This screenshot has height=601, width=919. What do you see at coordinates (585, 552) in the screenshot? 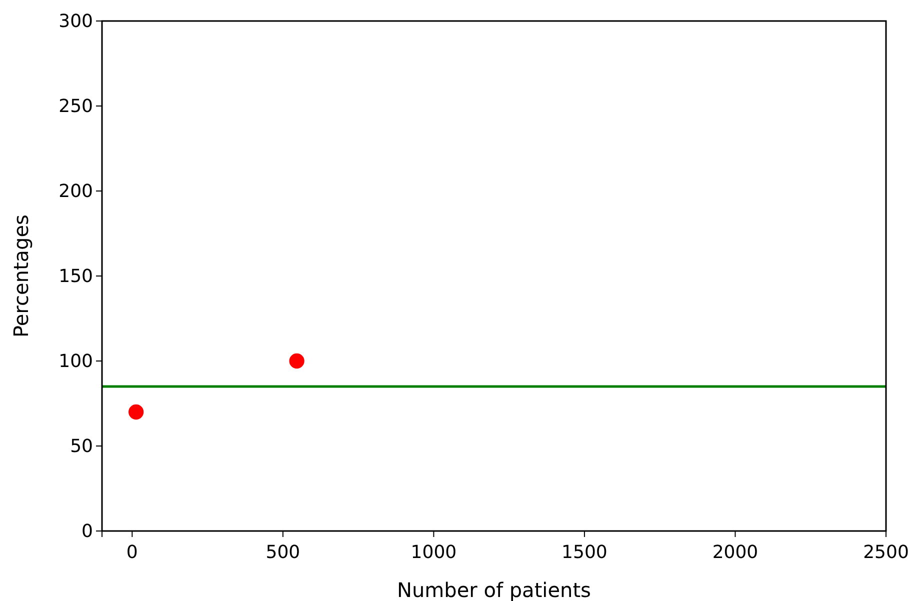
I see `x-tick-label: 1500` at bounding box center [585, 552].